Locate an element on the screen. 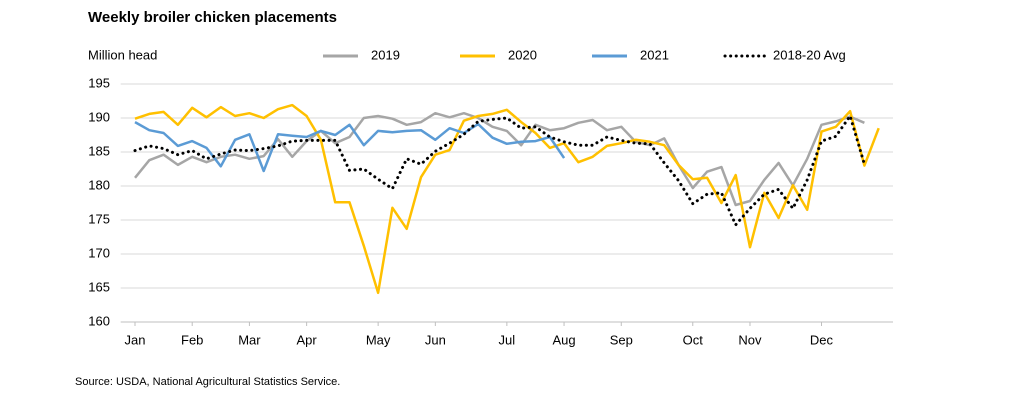 The image size is (1015, 403). x-tick-label: Mar is located at coordinates (249, 339).